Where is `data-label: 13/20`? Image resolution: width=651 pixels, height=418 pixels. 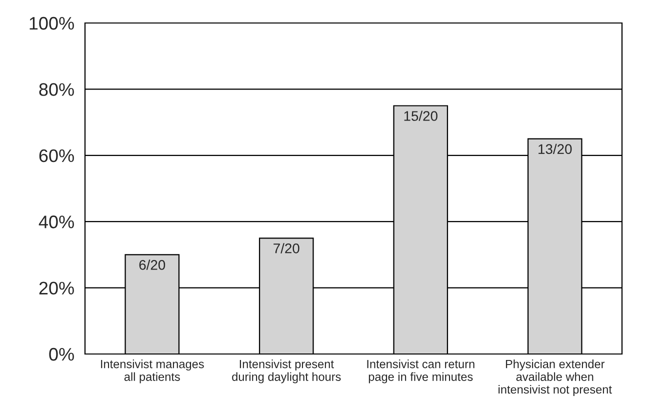 data-label: 13/20 is located at coordinates (555, 149).